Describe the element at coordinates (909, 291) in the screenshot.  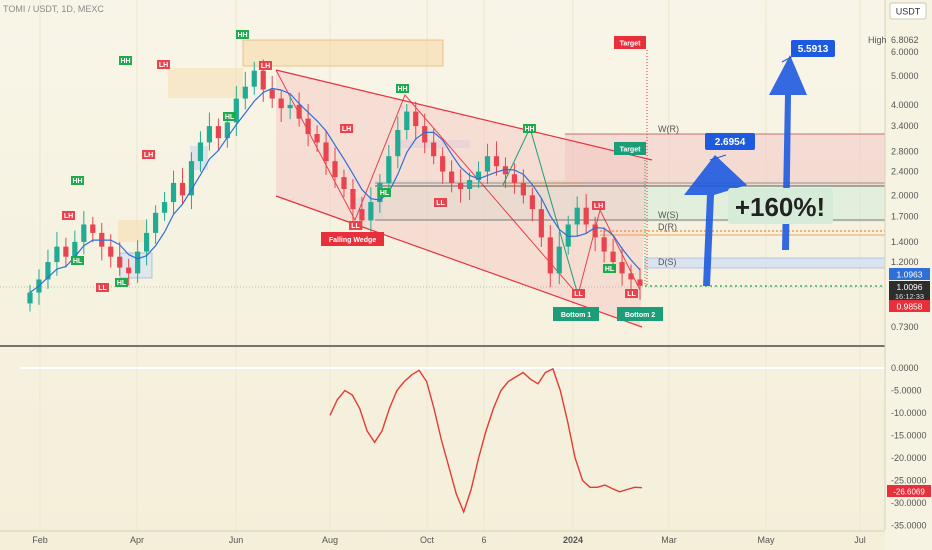
I see `price-badge-current: 1.0096 16:12:33` at that location.